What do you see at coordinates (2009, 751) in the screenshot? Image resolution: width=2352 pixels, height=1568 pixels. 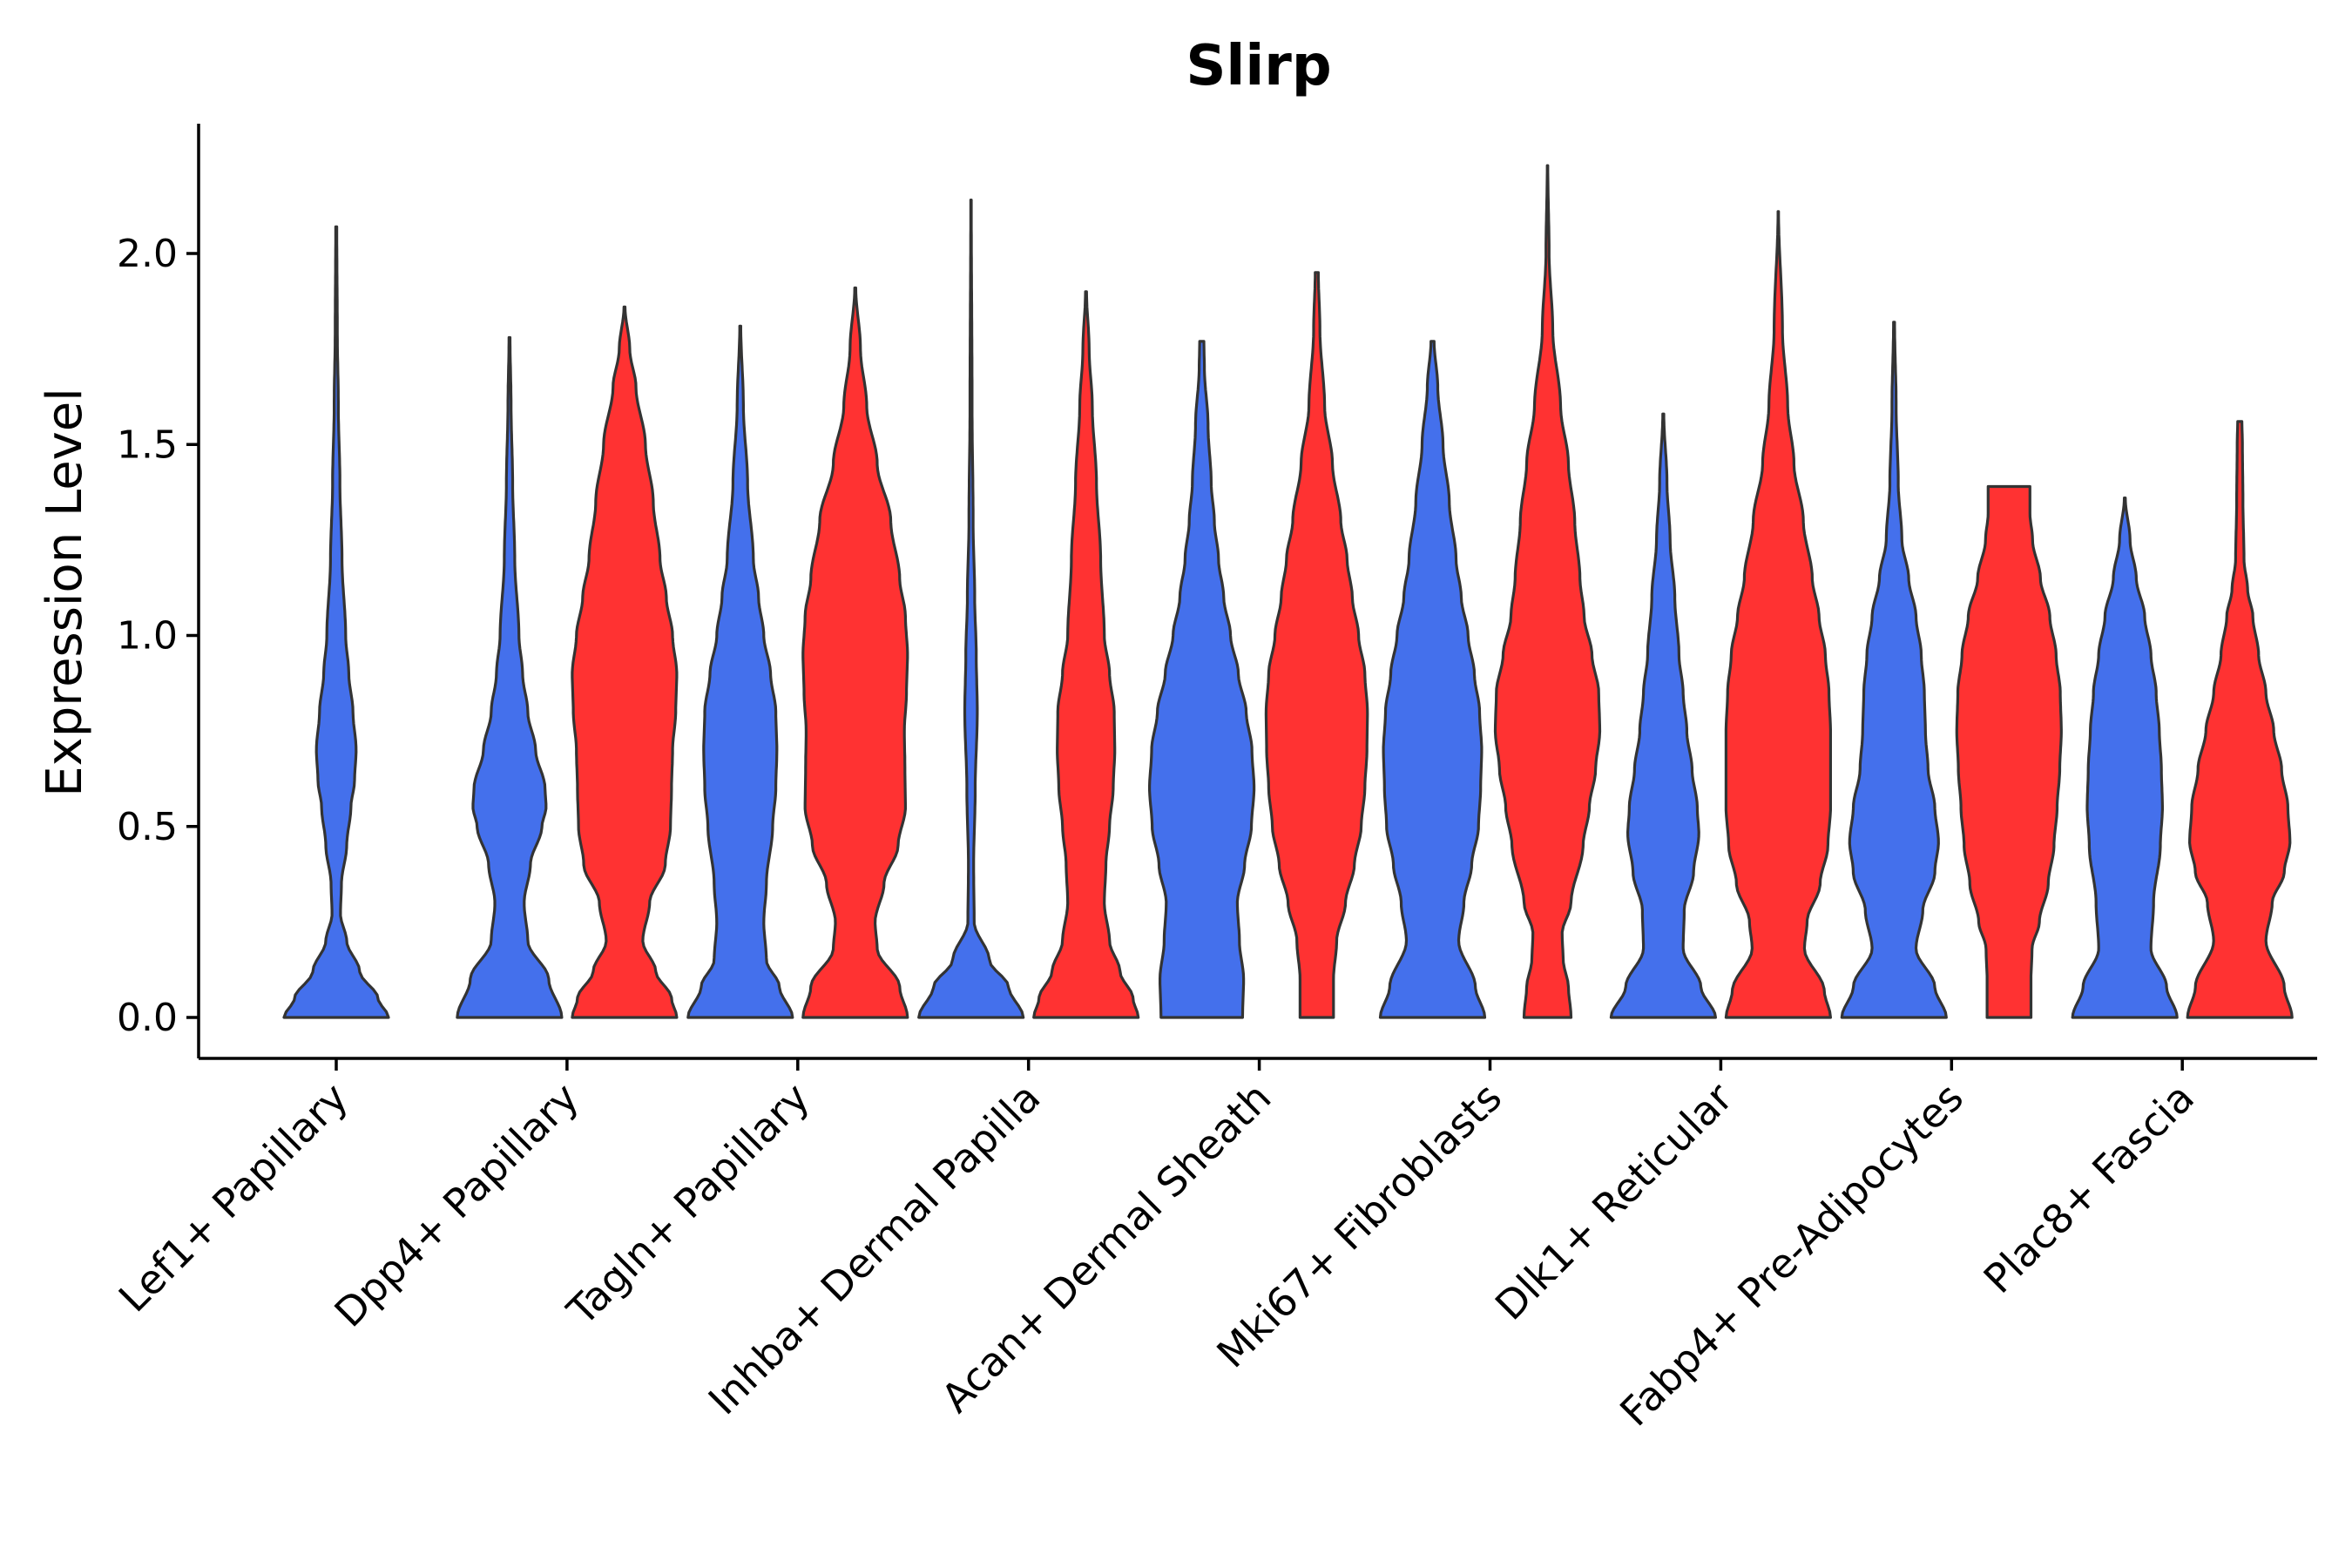 I see `violin-group2-fabp4-pre-adipocytes` at bounding box center [2009, 751].